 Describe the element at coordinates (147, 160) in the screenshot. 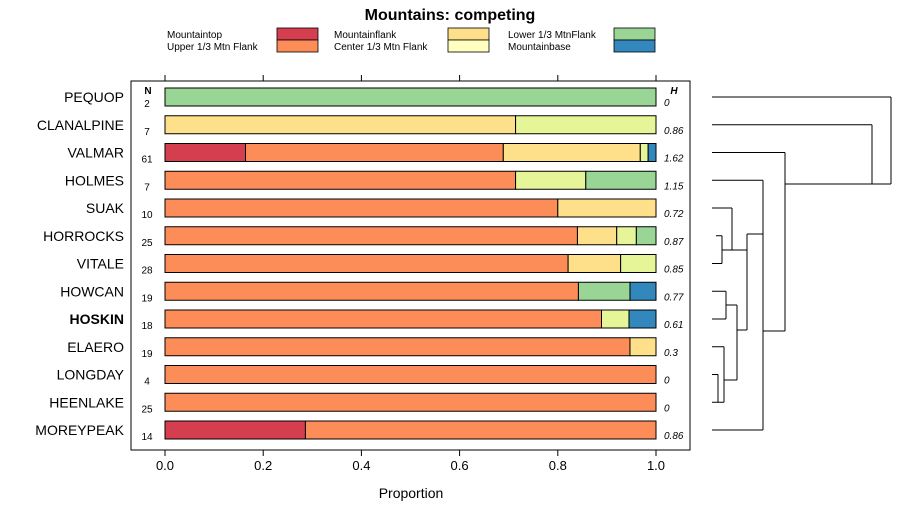

I see `row-n-value: 61` at that location.